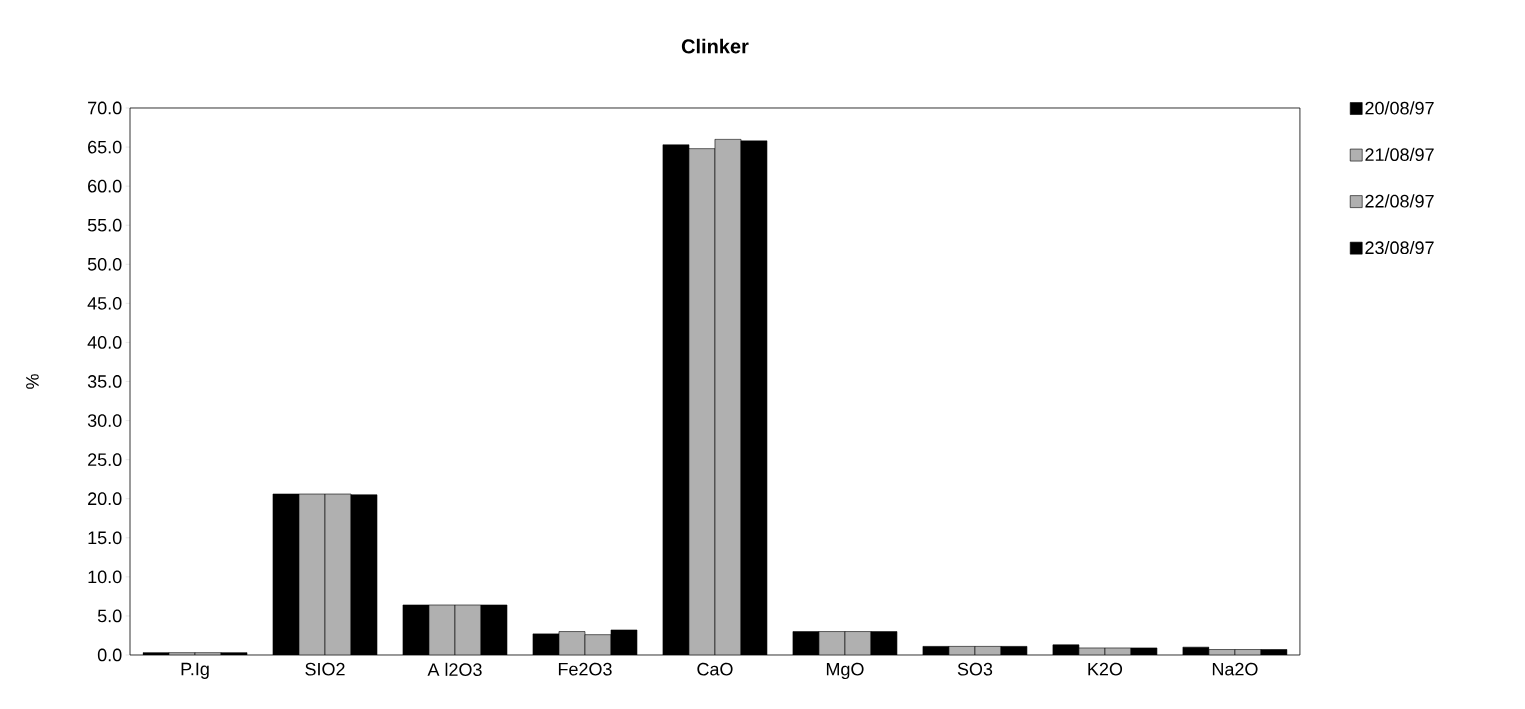 The width and height of the screenshot is (1525, 709). What do you see at coordinates (105, 108) in the screenshot?
I see `y-tick-label: 70.0` at bounding box center [105, 108].